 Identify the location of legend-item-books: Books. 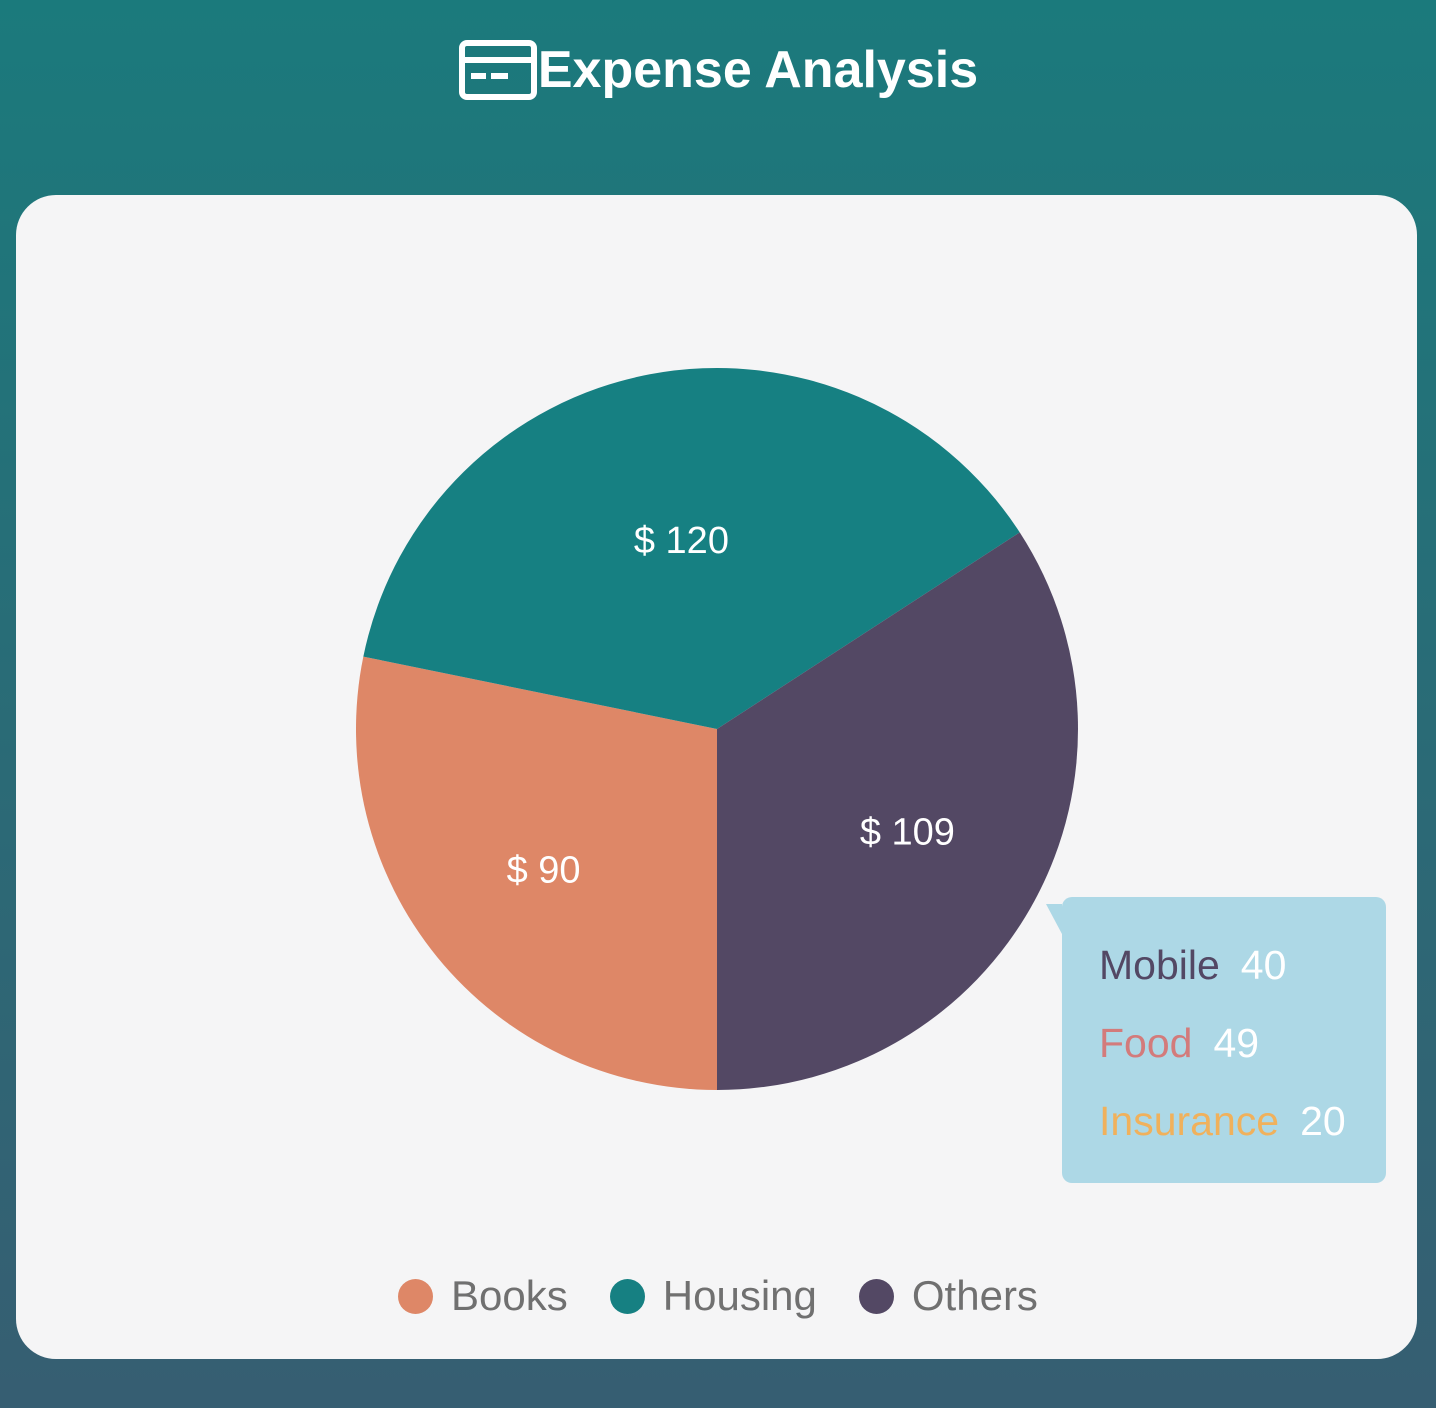
(483, 1296).